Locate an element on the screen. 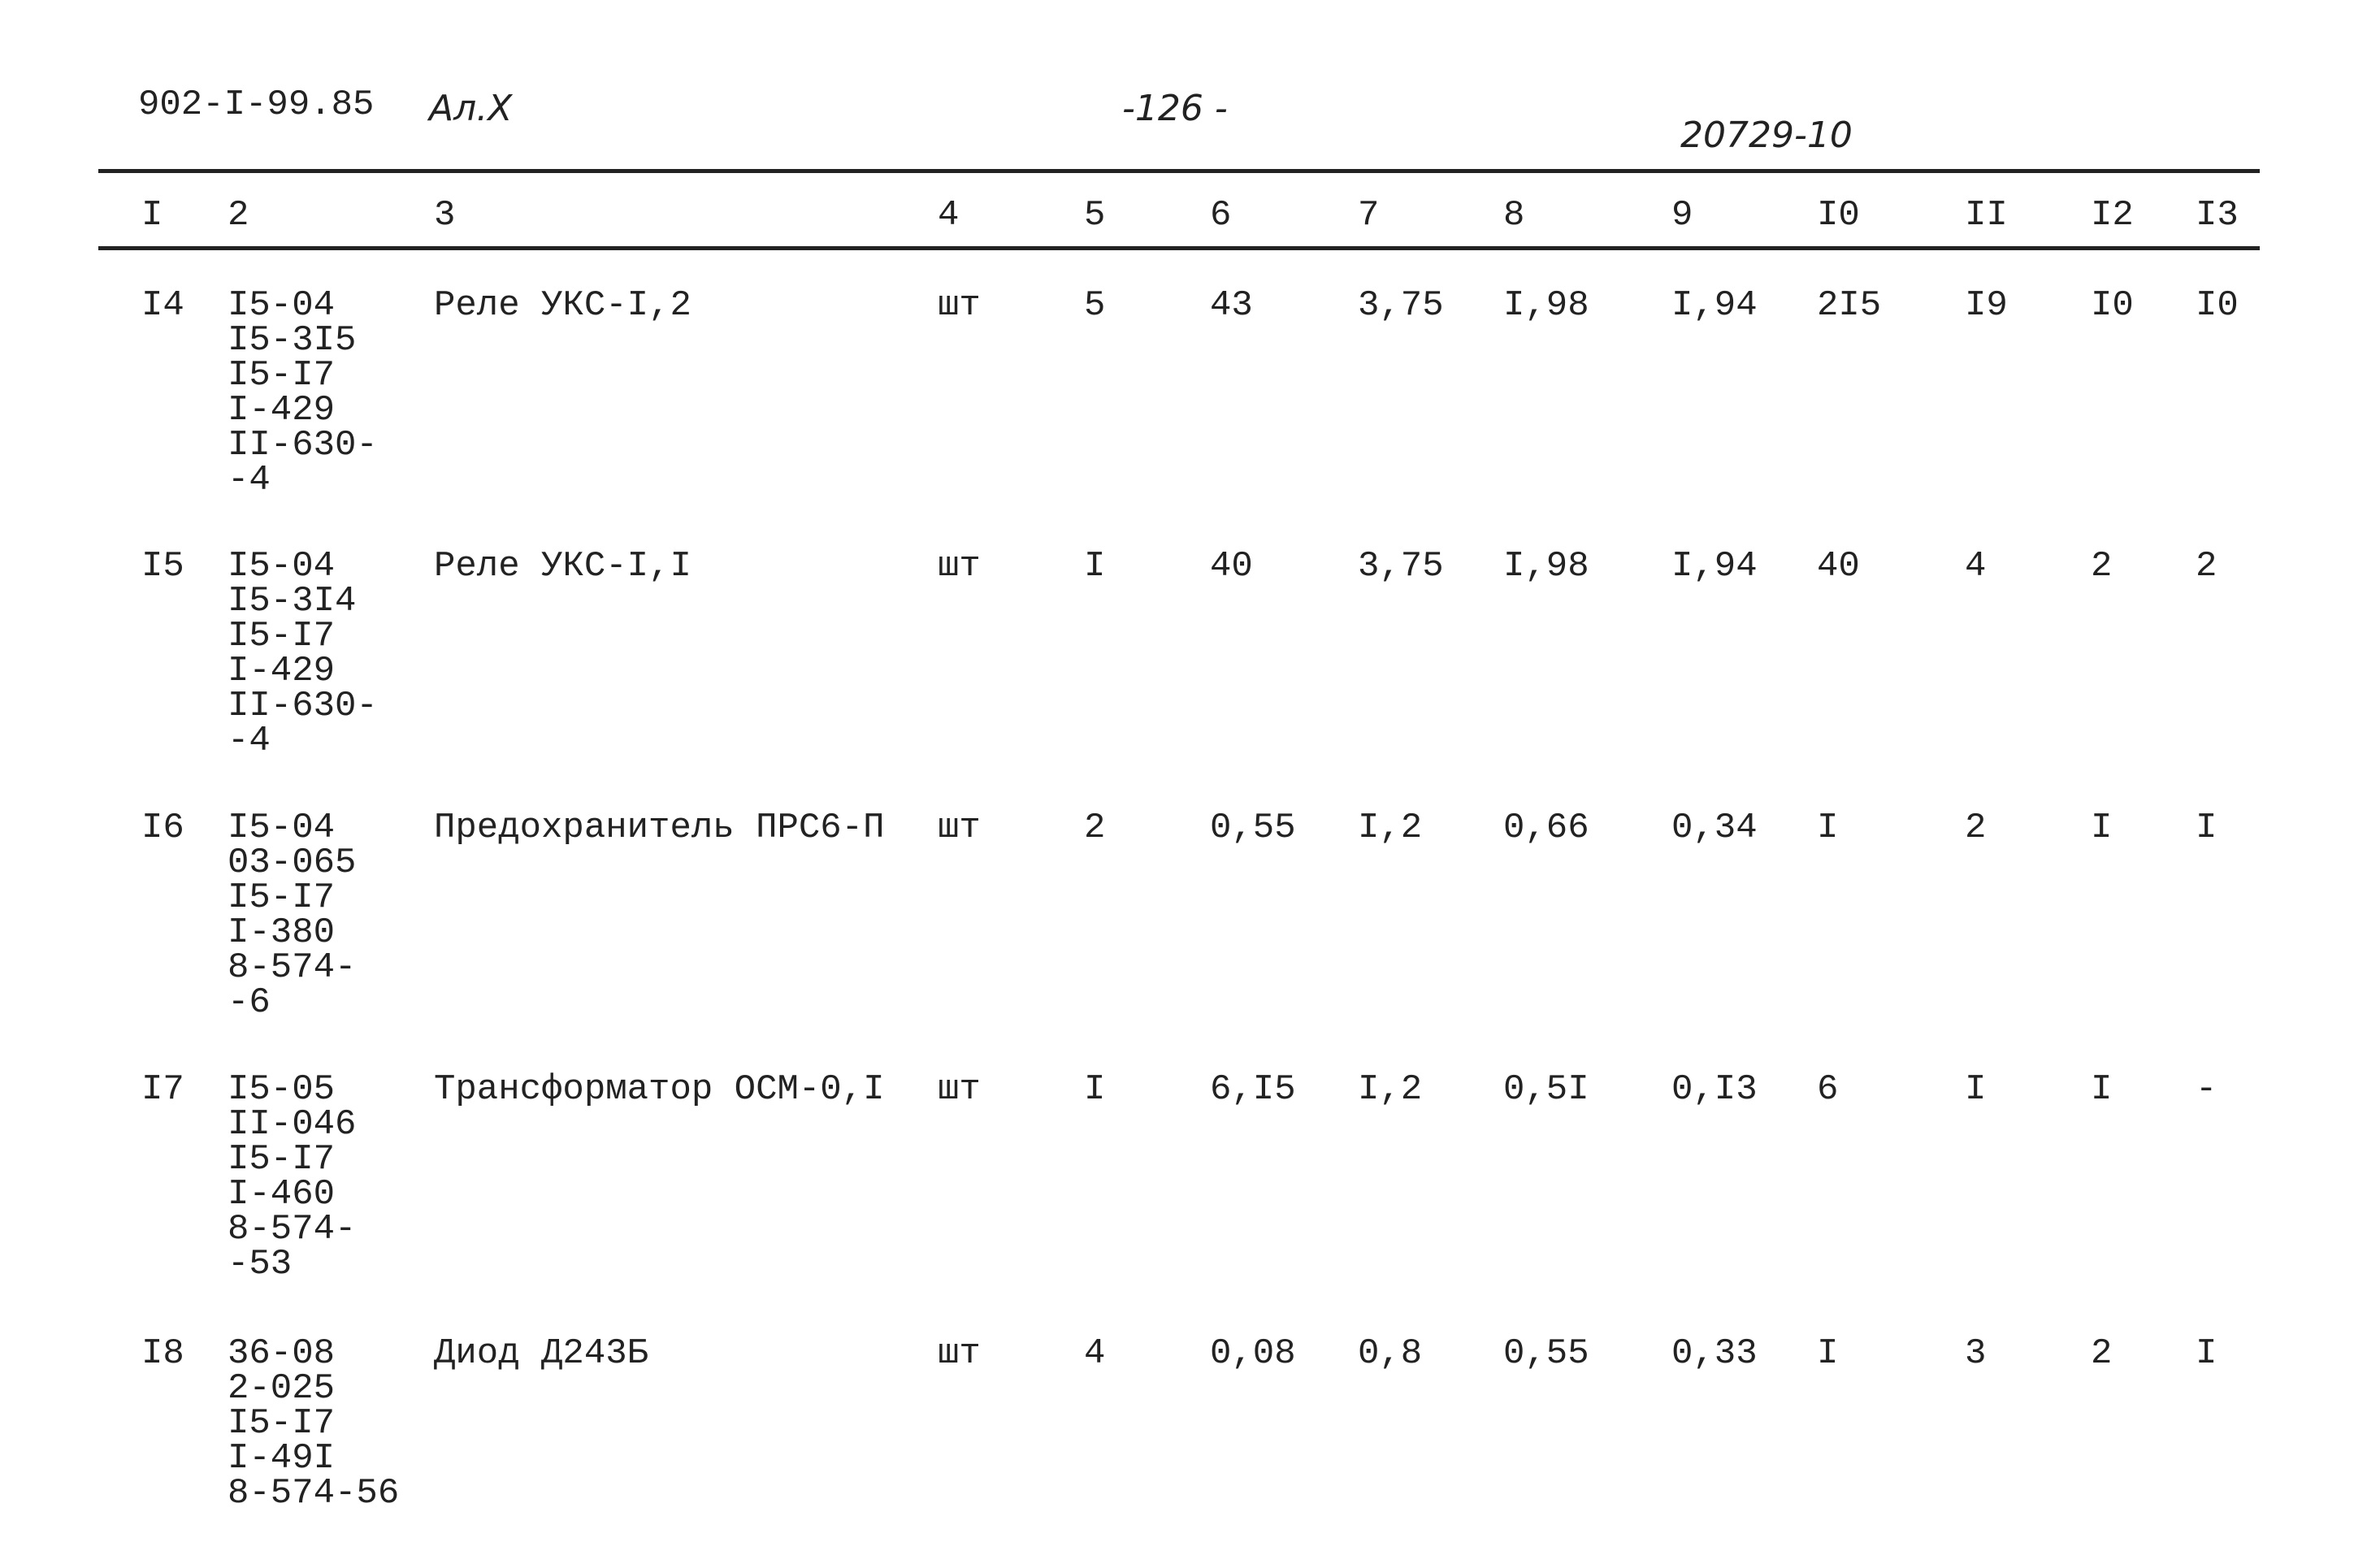  sheet-note: Ал.Х is located at coordinates (471, 108).